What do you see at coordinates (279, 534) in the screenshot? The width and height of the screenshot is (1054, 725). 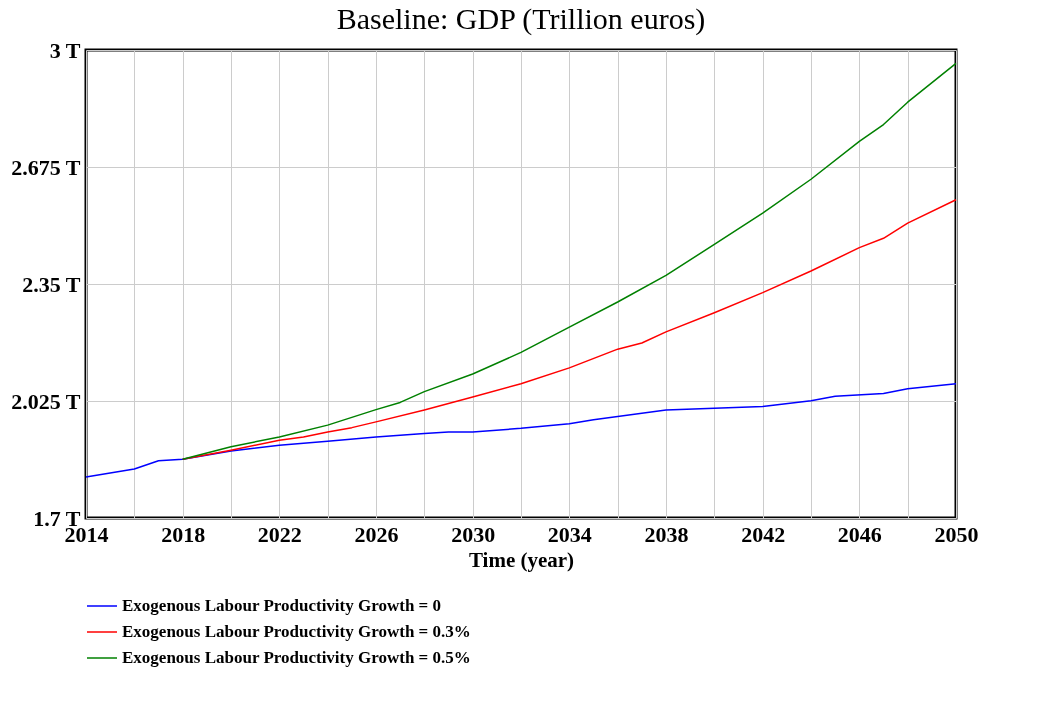 I see `x-tick-label: 2022` at bounding box center [279, 534].